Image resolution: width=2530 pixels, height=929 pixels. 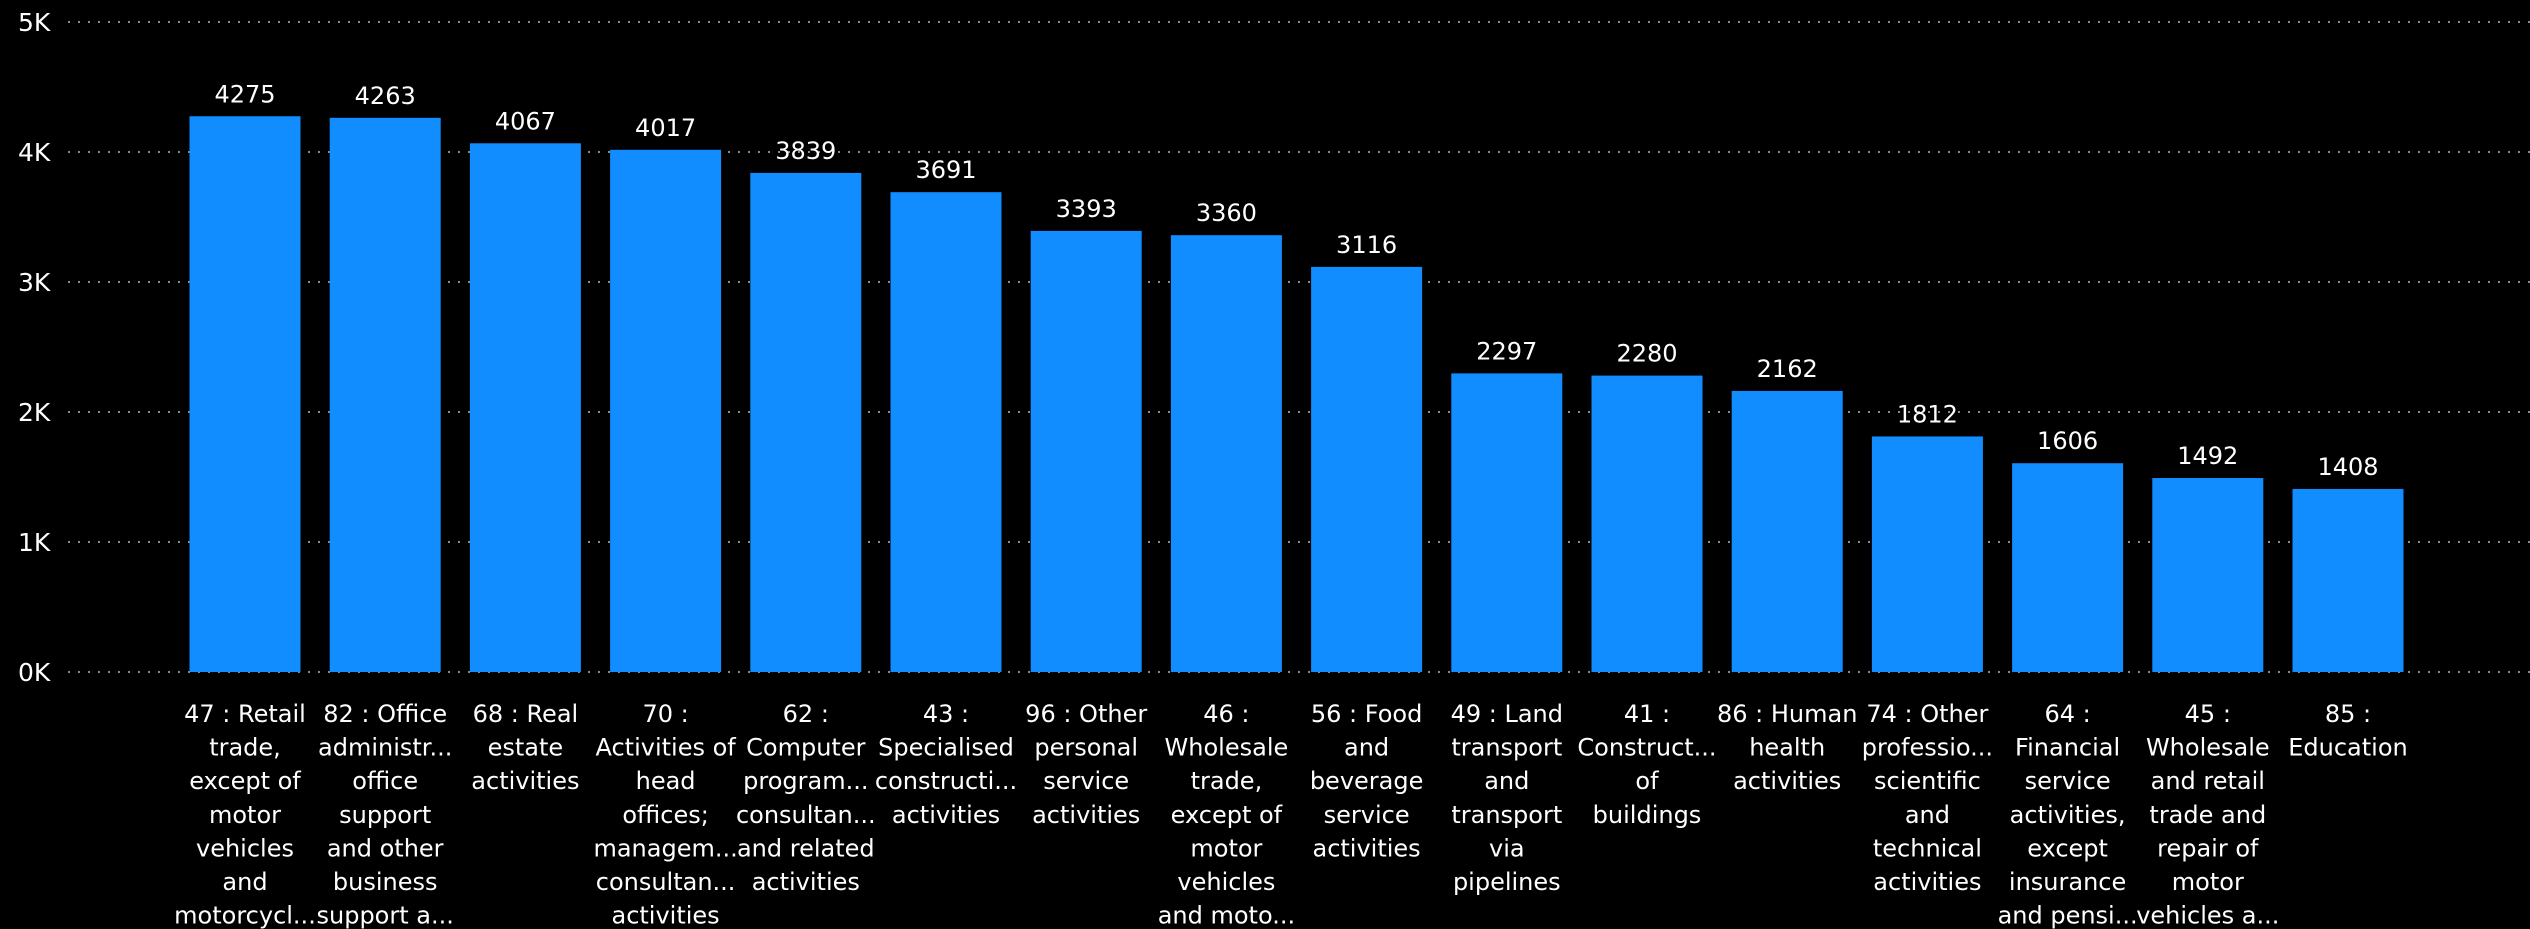 I want to click on category-label-line: of, so click(x=1647, y=781).